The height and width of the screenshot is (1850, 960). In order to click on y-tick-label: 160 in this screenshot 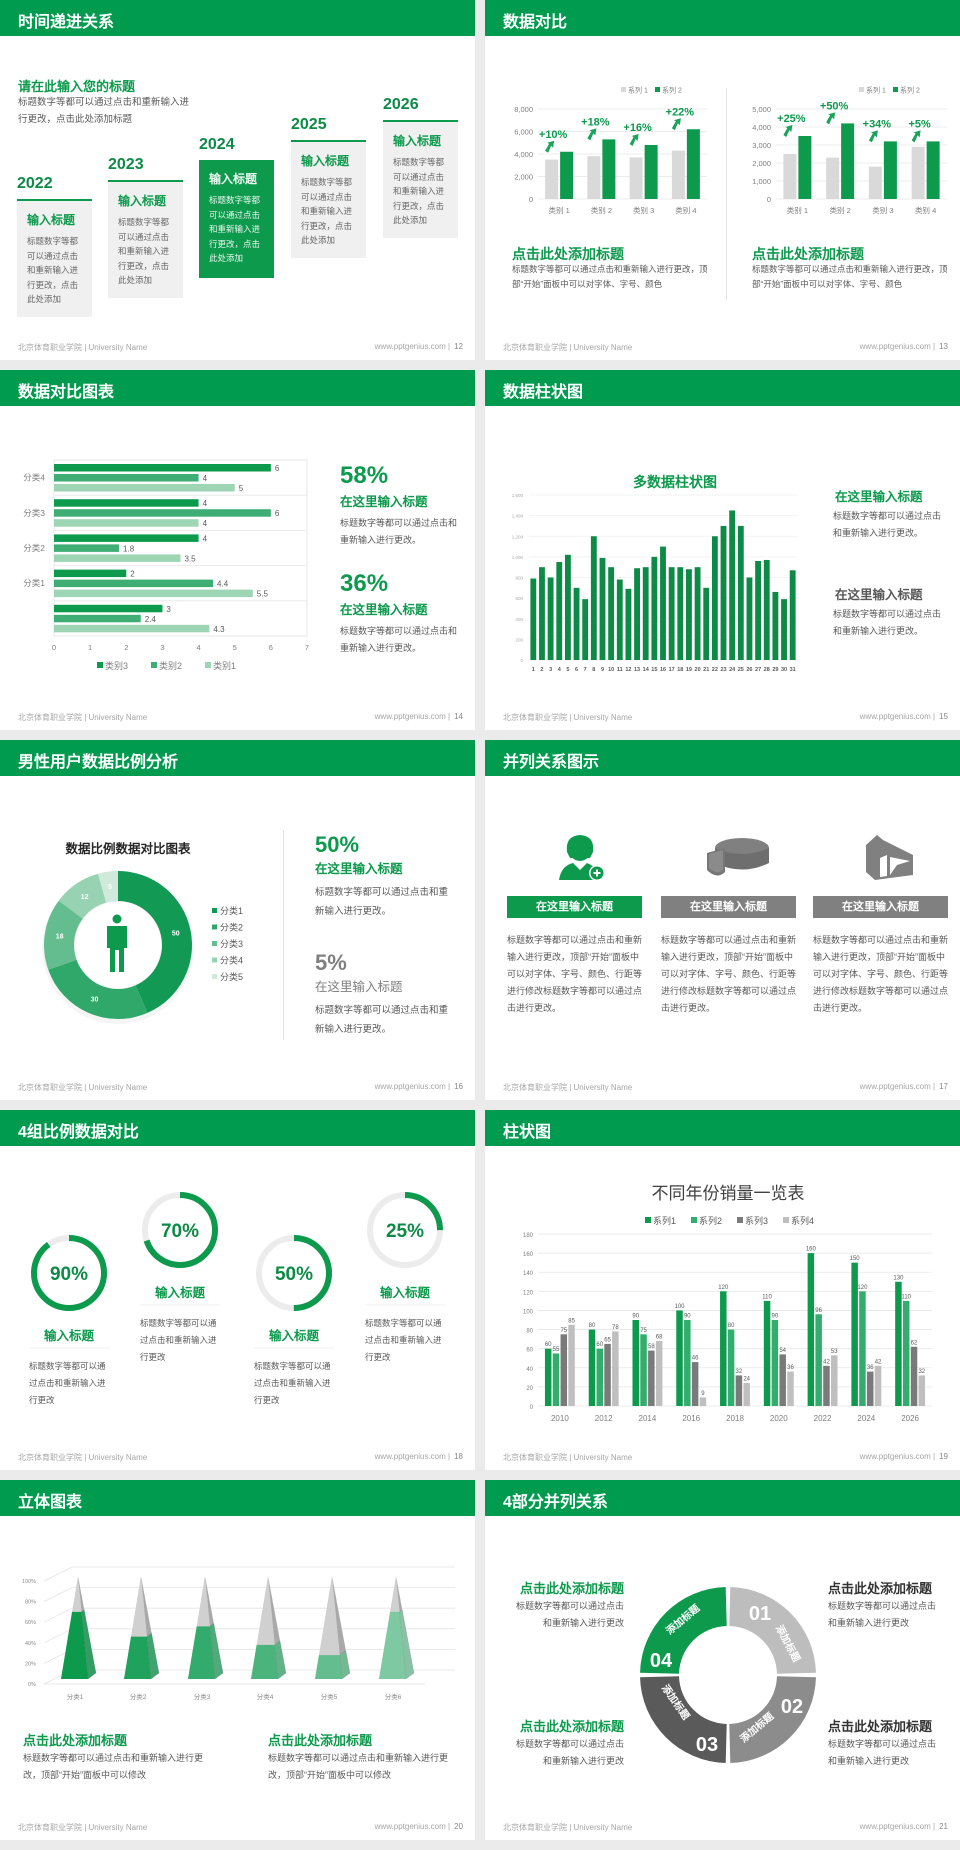, I will do `click(528, 1255)`.